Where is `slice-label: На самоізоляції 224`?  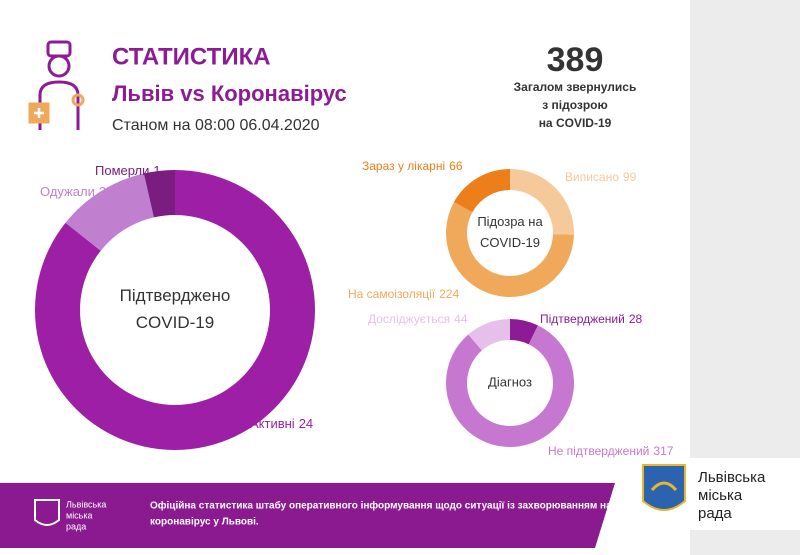 slice-label: На самоізоляції 224 is located at coordinates (403, 294).